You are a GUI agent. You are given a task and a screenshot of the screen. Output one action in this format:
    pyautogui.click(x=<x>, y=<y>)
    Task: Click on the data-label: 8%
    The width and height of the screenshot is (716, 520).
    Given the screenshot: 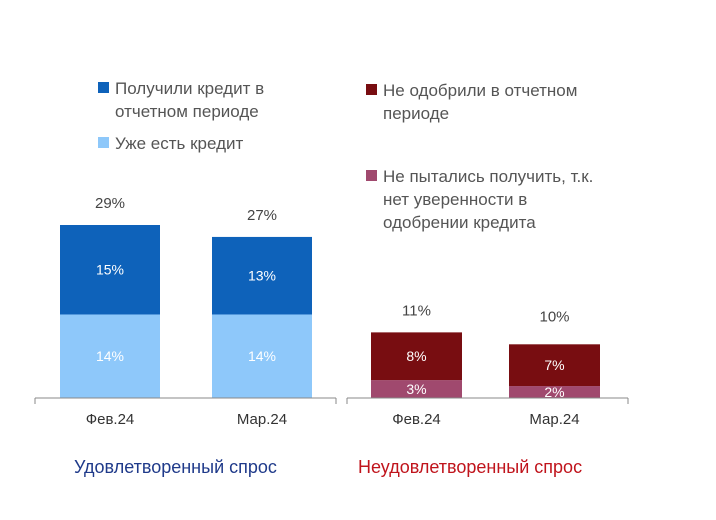 What is the action you would take?
    pyautogui.click(x=416, y=356)
    